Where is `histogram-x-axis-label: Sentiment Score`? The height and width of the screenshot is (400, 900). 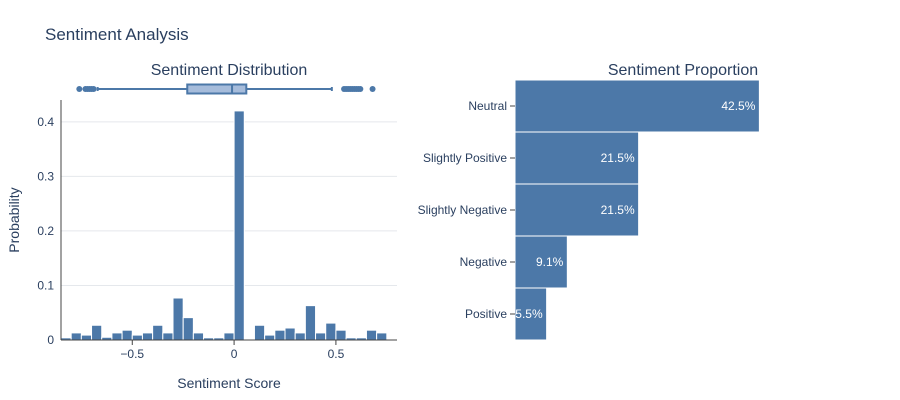 histogram-x-axis-label: Sentiment Score is located at coordinates (229, 383).